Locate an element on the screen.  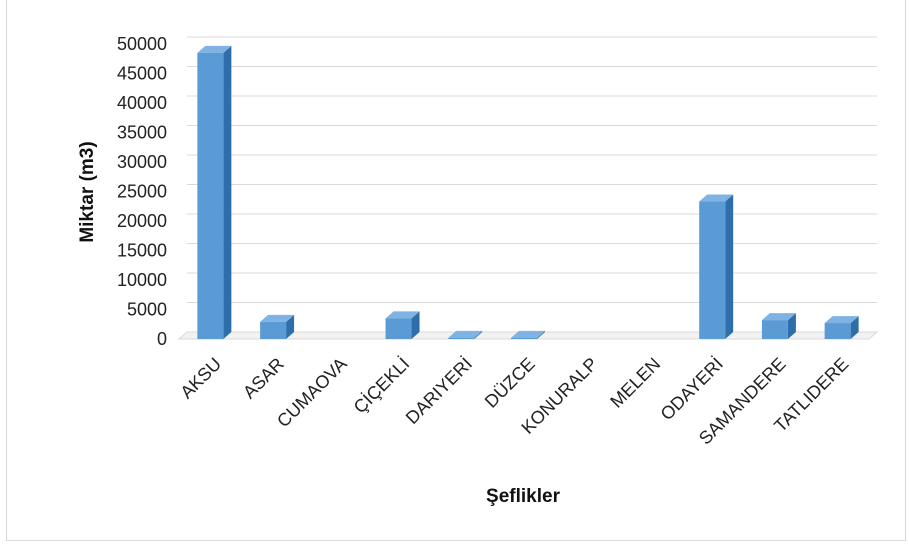
y-tick-label: 35000 is located at coordinates (142, 133).